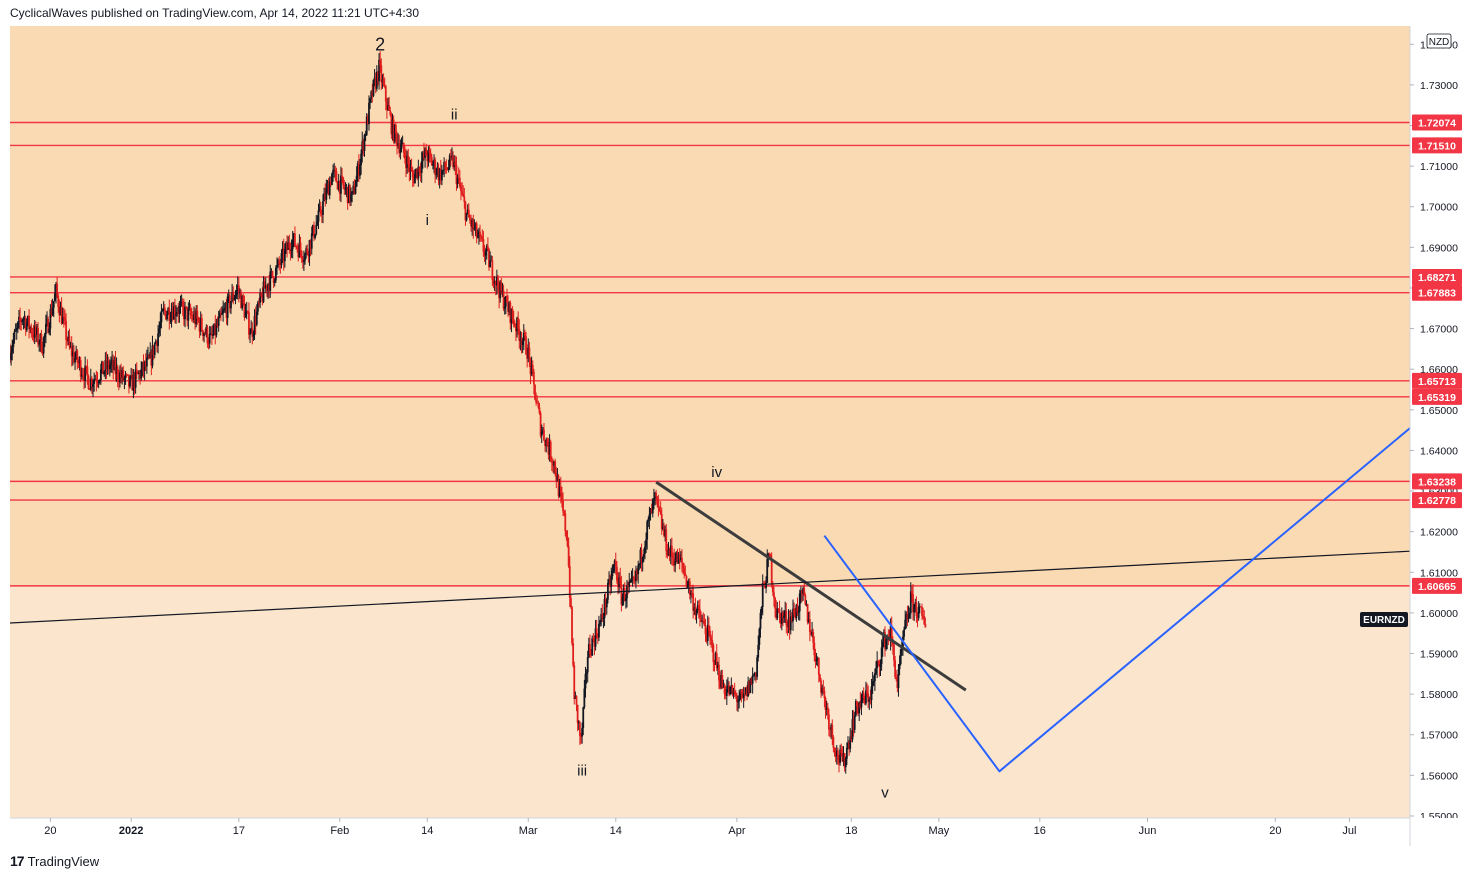 The image size is (1478, 880). Describe the element at coordinates (938, 831) in the screenshot. I see `x-tick-label-9: May` at that location.